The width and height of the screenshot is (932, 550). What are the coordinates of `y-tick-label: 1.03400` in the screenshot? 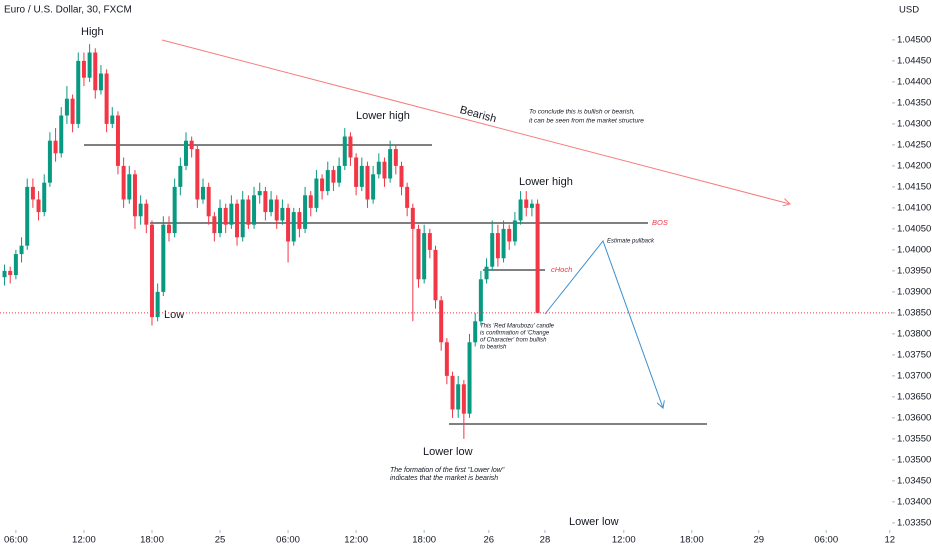 It's located at (914, 501).